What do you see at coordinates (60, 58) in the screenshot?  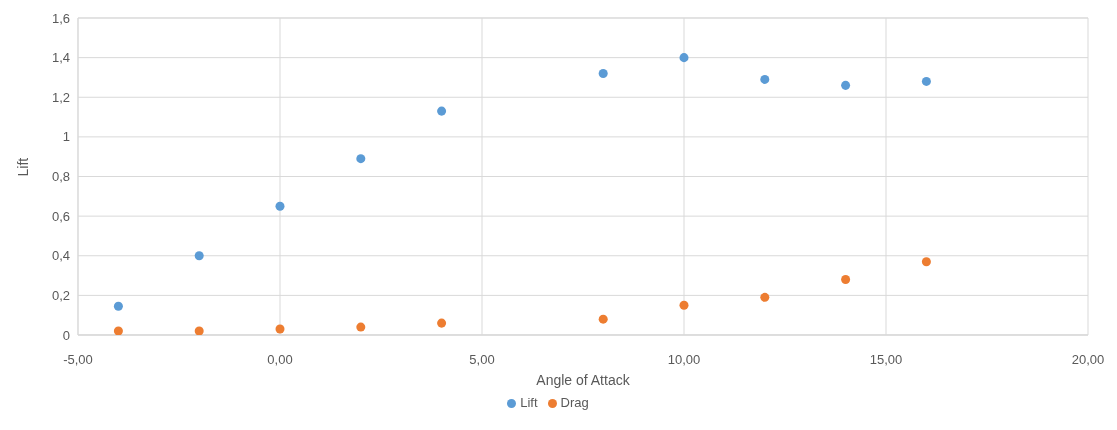 I see `y-tick-label: 1,4` at bounding box center [60, 58].